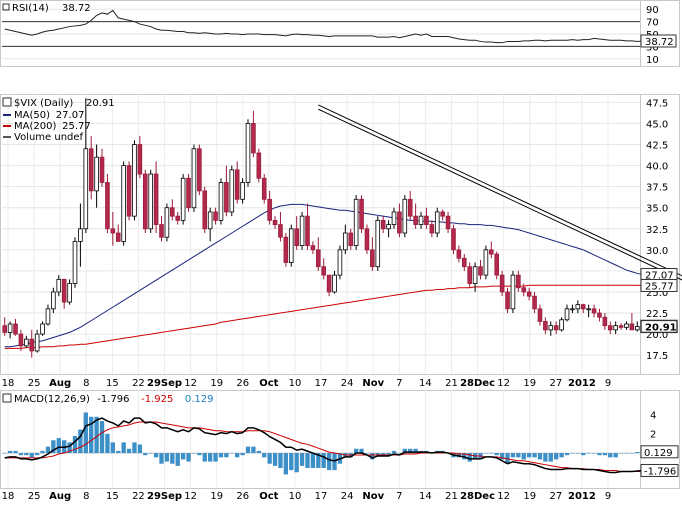  I want to click on price-x-label: Aug, so click(60, 383).